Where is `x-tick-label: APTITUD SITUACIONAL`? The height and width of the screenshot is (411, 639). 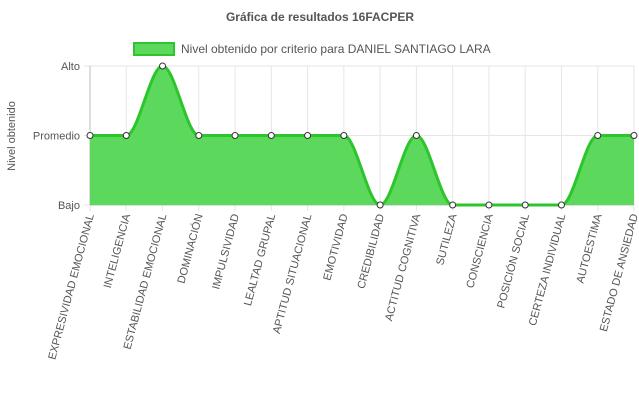 x-tick-label: APTITUD SITUACIONAL is located at coordinates (293, 274).